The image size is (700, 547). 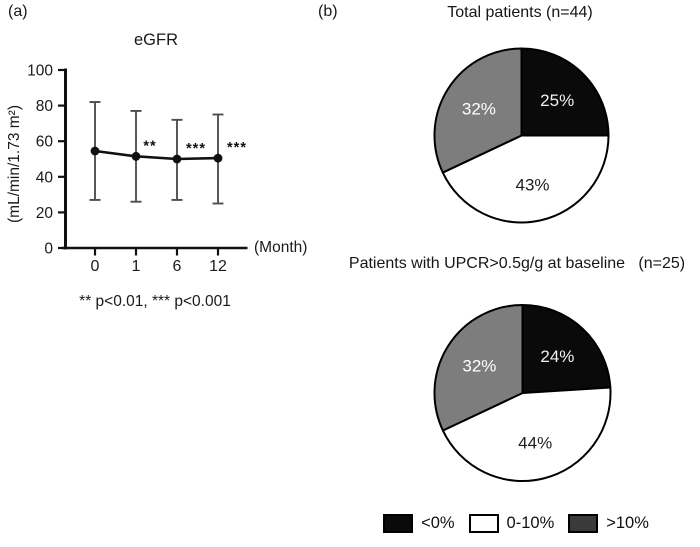 What do you see at coordinates (136, 266) in the screenshot?
I see `x-tick-label: 1` at bounding box center [136, 266].